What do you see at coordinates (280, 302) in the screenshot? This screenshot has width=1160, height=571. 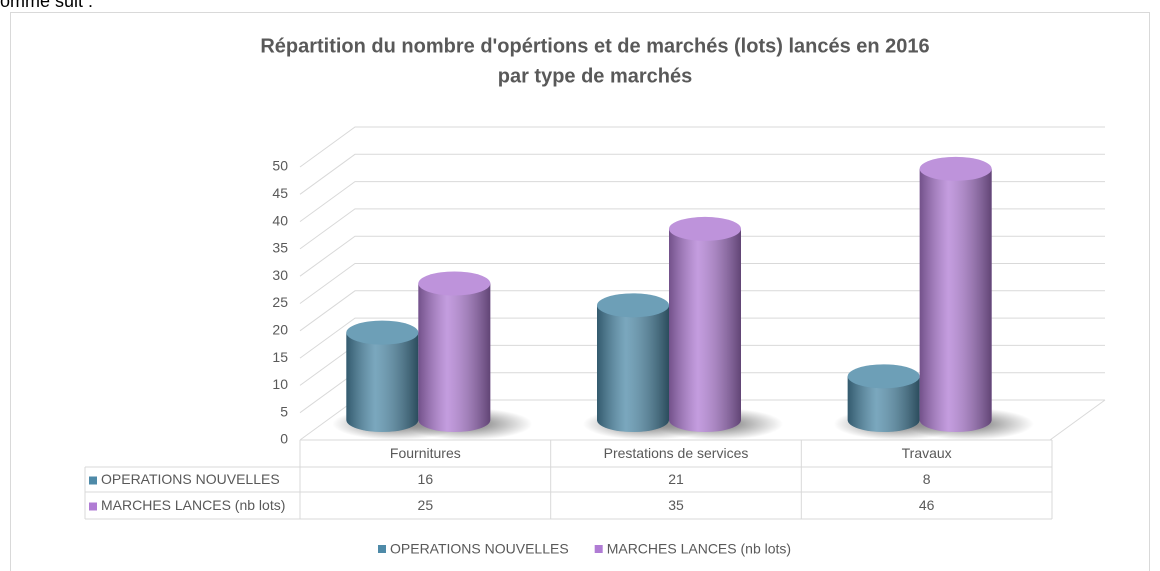 I see `y-tick-label: 25` at bounding box center [280, 302].